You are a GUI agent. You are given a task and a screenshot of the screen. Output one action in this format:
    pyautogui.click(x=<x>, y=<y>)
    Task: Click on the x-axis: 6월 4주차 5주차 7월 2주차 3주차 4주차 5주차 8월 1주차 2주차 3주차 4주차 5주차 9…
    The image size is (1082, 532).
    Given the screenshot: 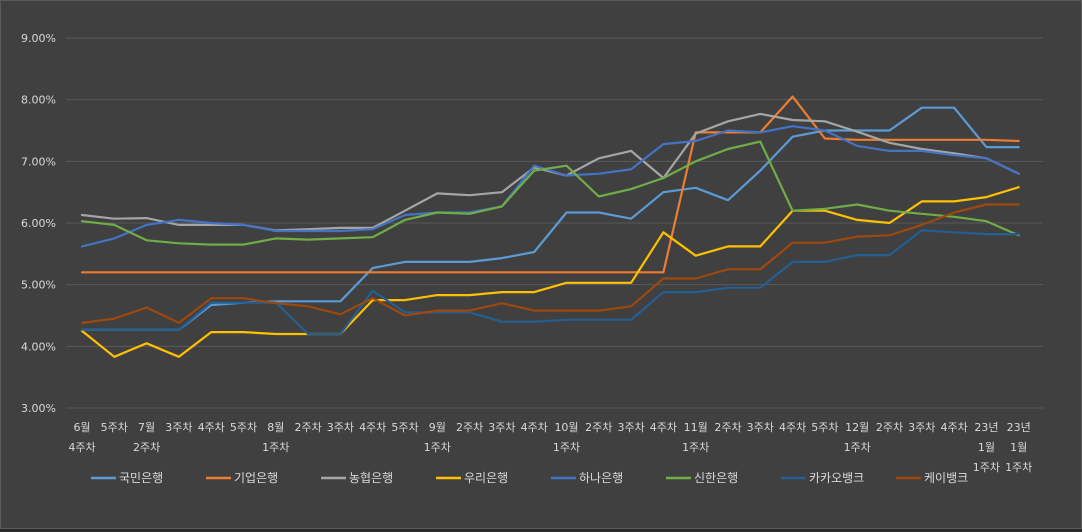 What is the action you would take?
    pyautogui.click(x=550, y=447)
    